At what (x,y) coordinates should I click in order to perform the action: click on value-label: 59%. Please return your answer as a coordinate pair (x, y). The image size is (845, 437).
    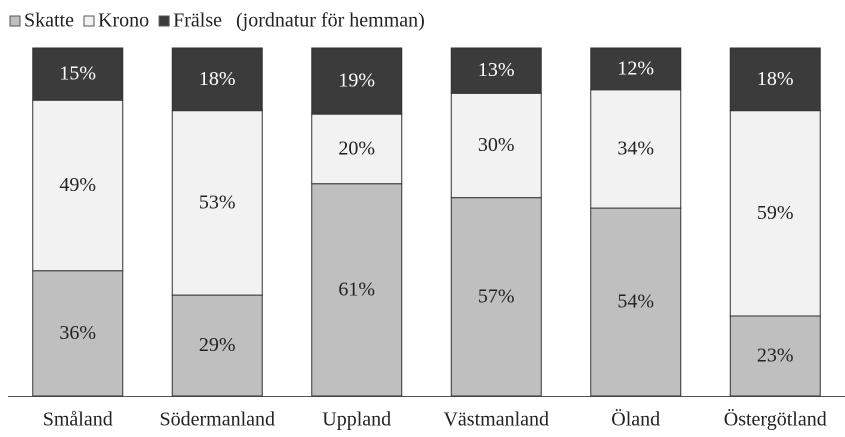
    Looking at the image, I should click on (775, 213).